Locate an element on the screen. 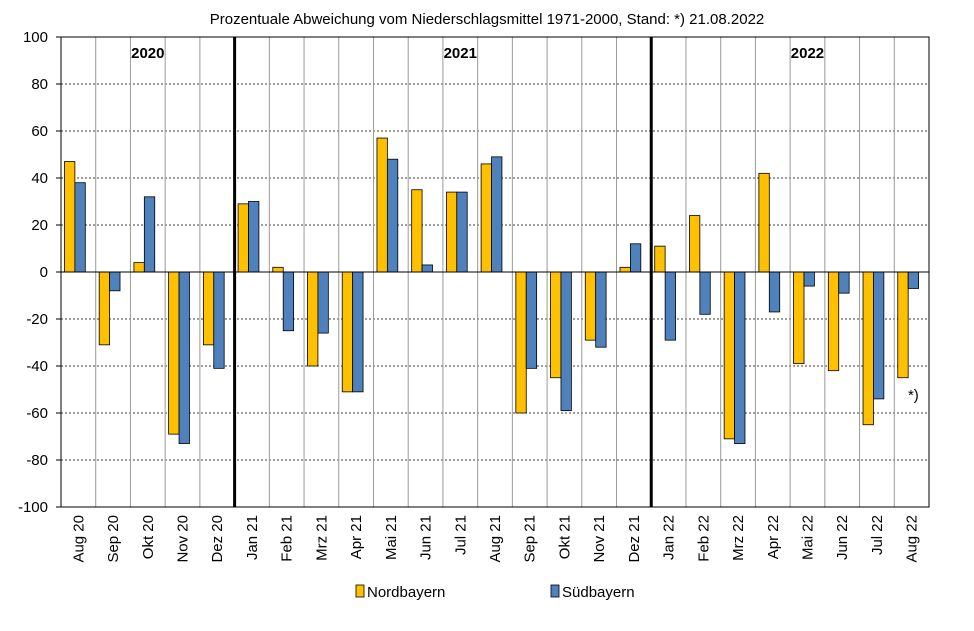 The width and height of the screenshot is (974, 631). x-tick-label: Dez 21 is located at coordinates (634, 539).